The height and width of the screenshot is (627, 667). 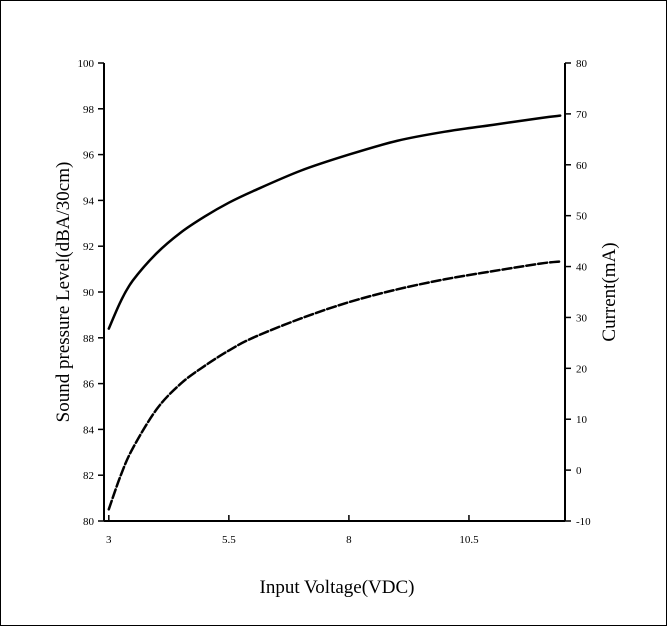 What do you see at coordinates (89, 156) in the screenshot?
I see `left-y-tick-label: 96` at bounding box center [89, 156].